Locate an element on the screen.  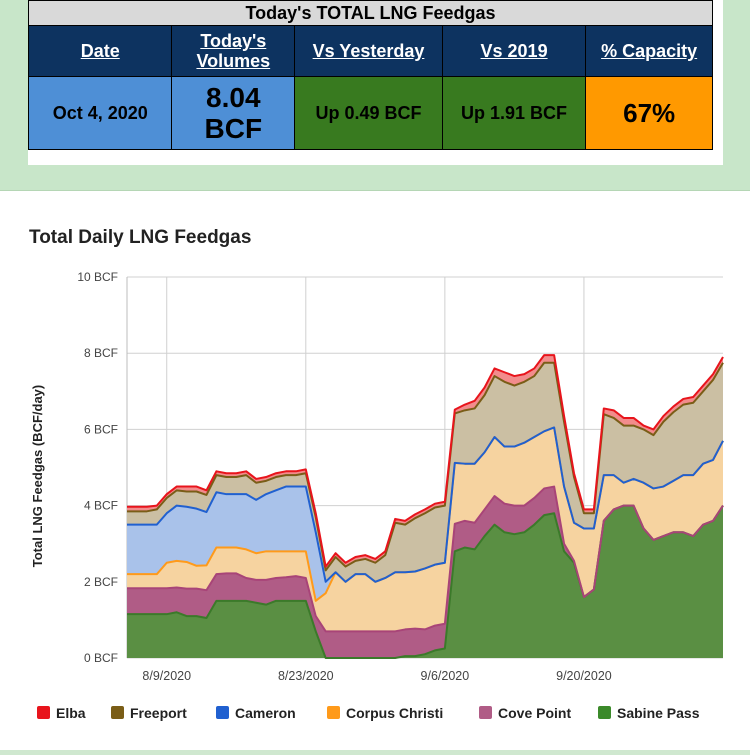
header-vs-yesterday: Vs Yesterday is located at coordinates (368, 51).